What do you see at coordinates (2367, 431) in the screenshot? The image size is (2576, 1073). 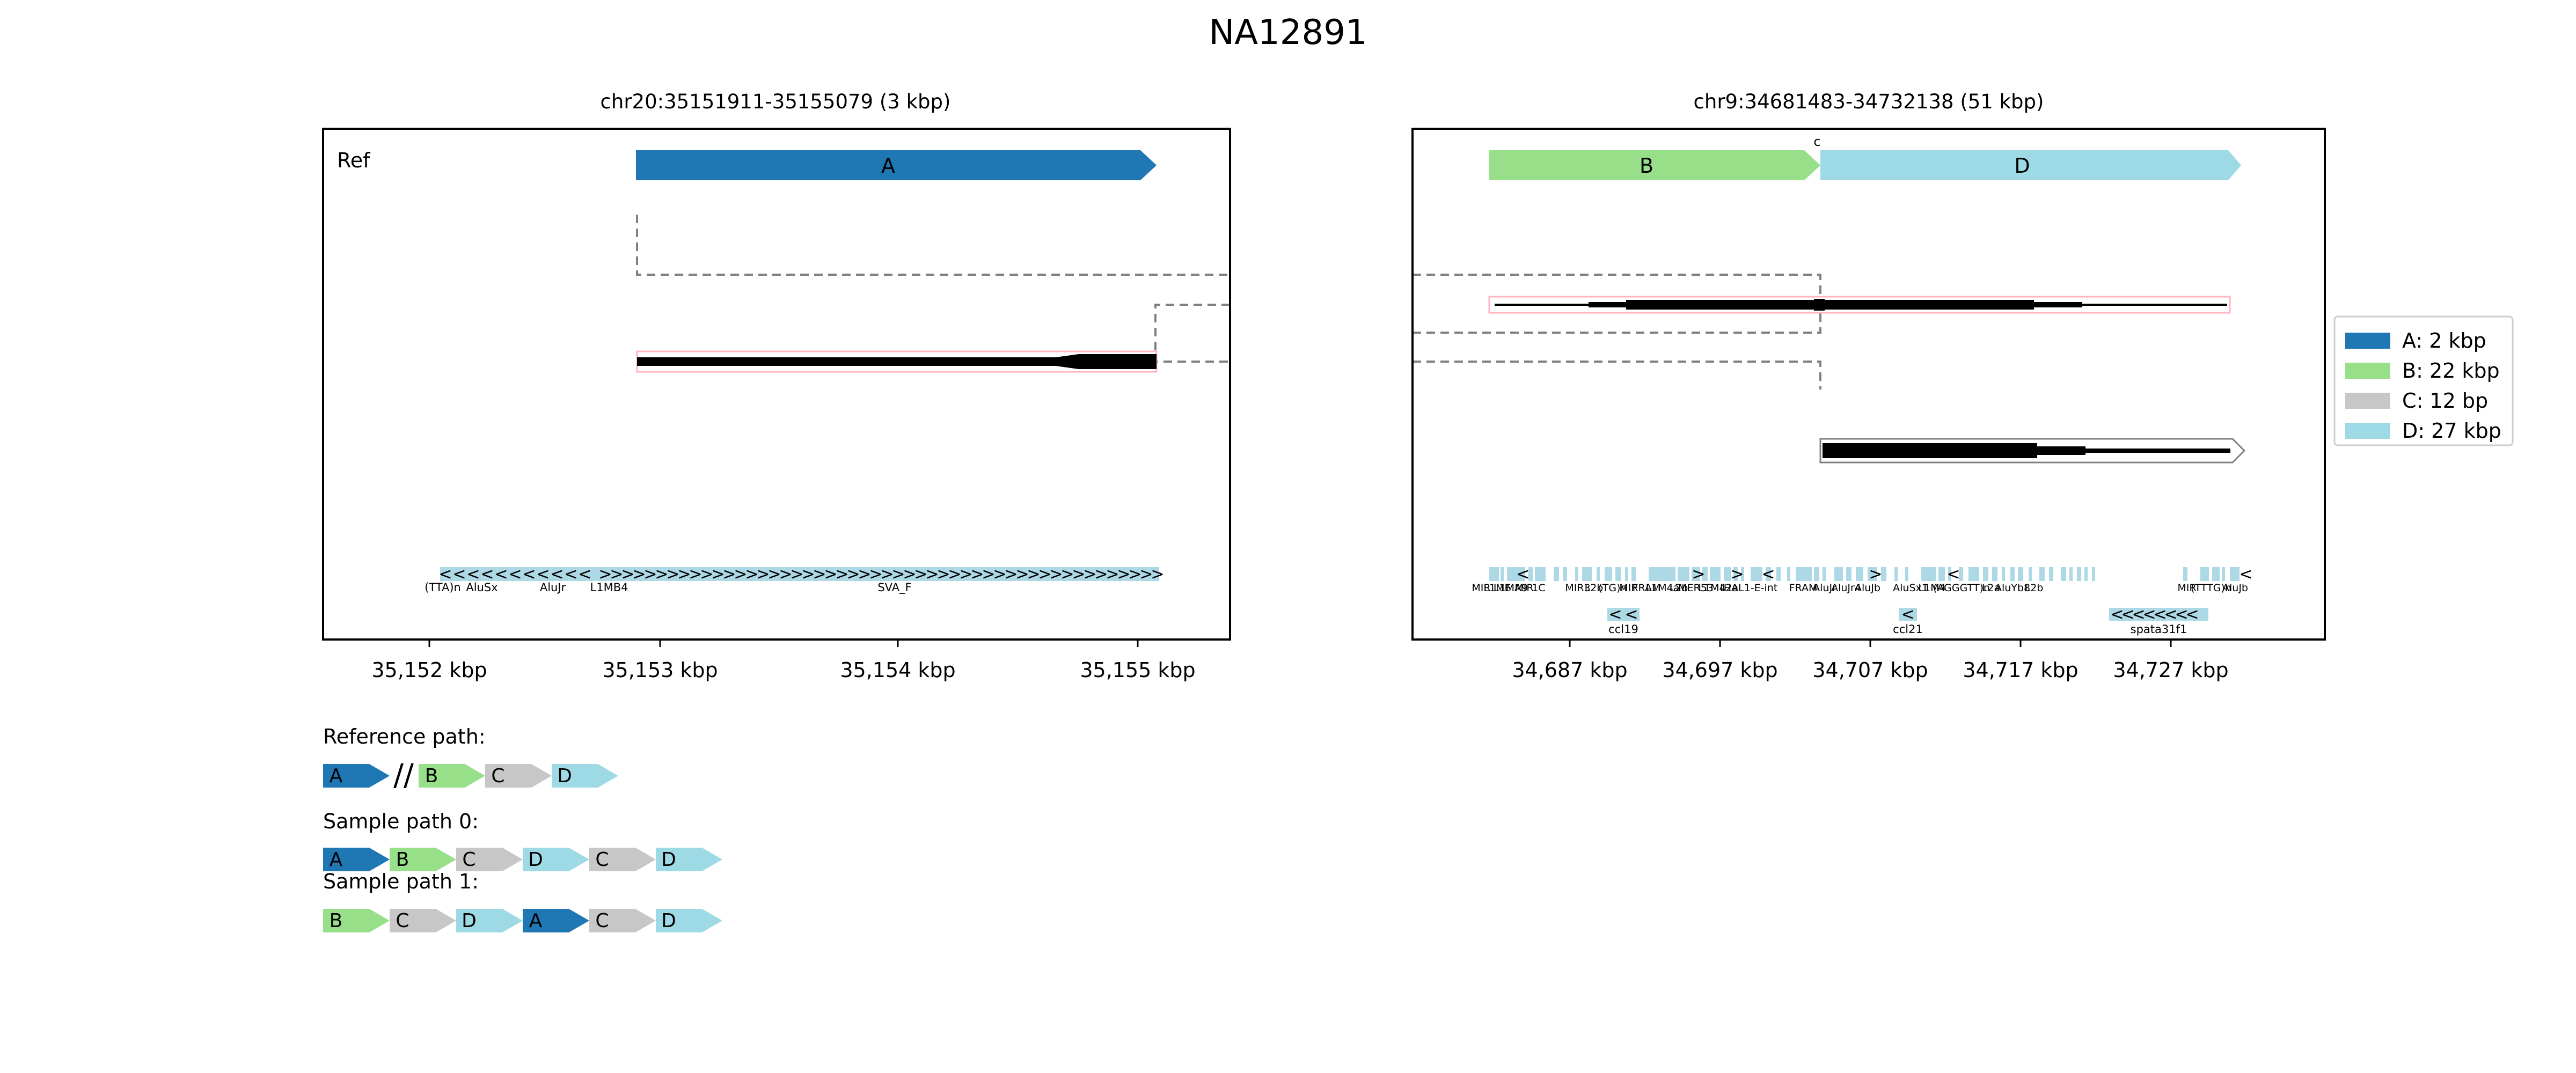 I see `legend-swatch` at bounding box center [2367, 431].